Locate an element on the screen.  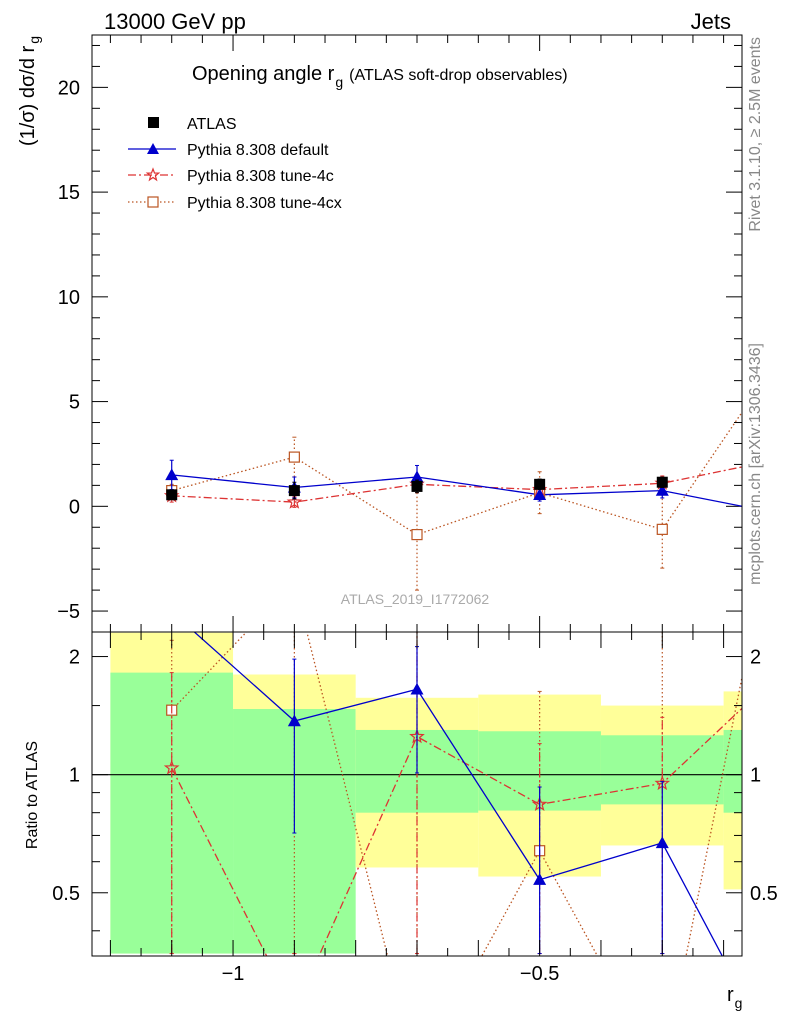
ratio-y-tick-label-right: 1 is located at coordinates (755, 776).